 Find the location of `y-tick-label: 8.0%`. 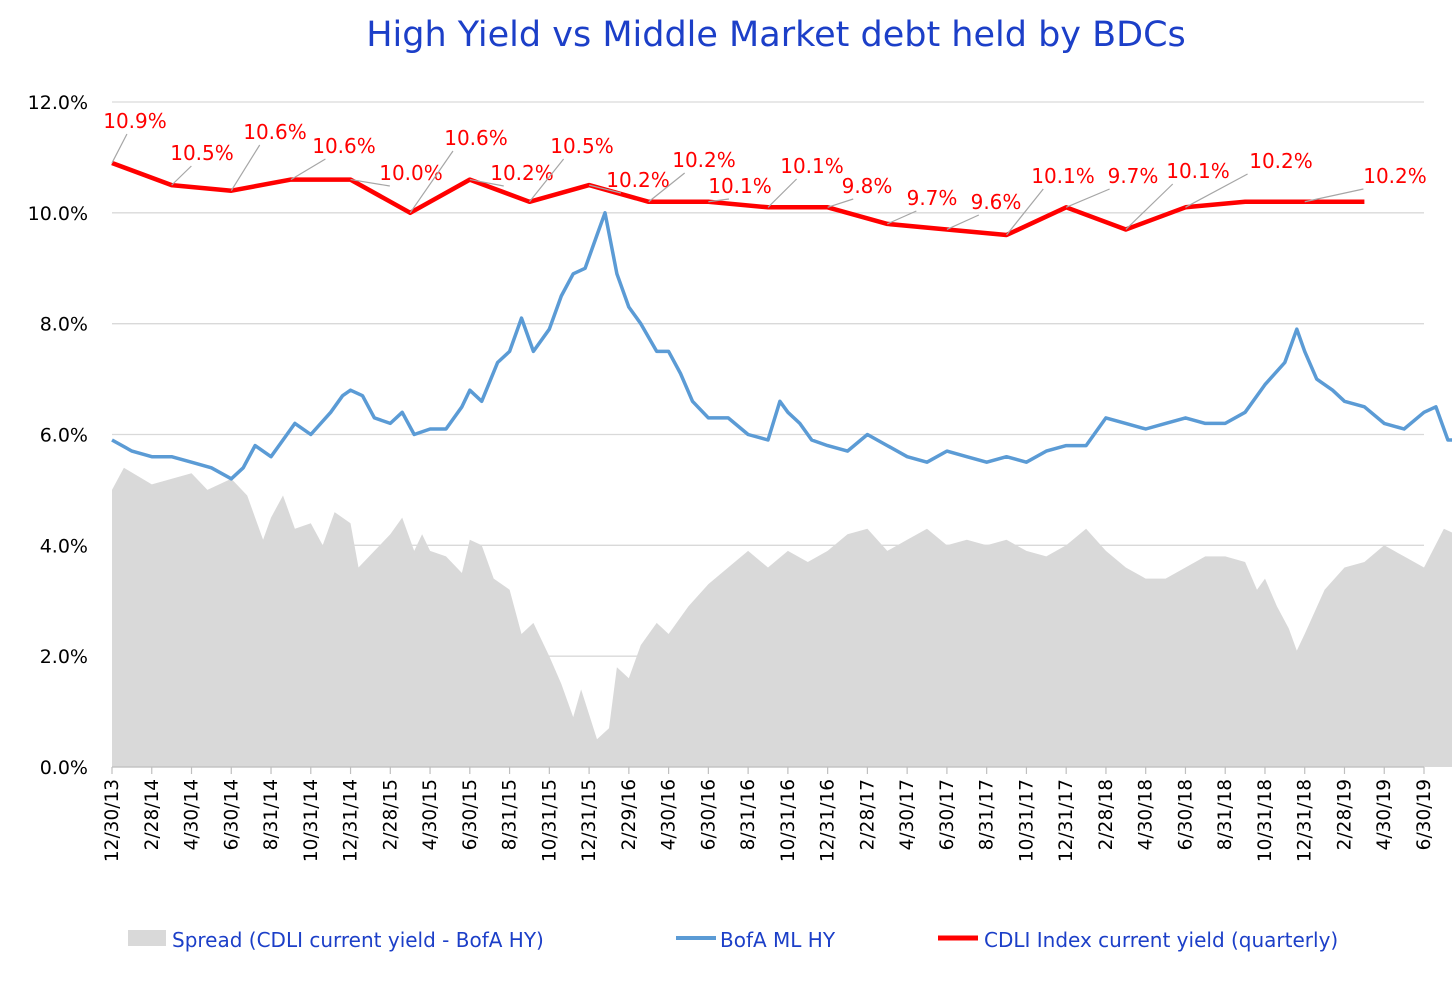

y-tick-label: 8.0% is located at coordinates (64, 325).